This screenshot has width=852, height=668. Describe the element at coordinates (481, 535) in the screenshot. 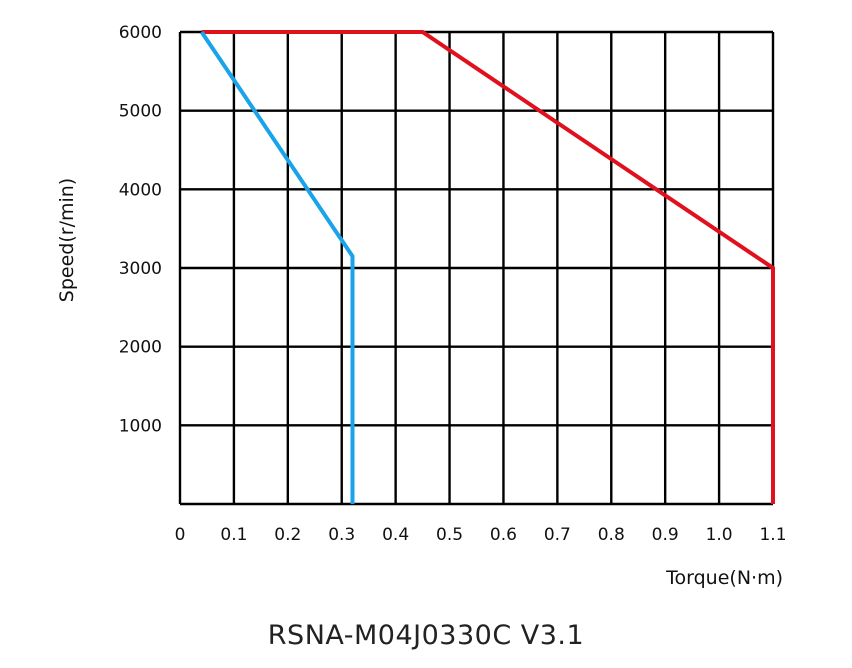

I see `x-axis-ticks: 0 0.1 0.2 0.3 0.4 0.5 0.6 0.7 0.8 0.9 1.0 1.1` at that location.